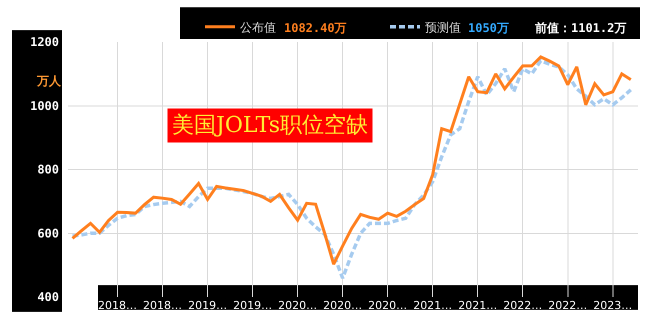  I want to click on text: 前值：1101.2万, so click(580, 28).